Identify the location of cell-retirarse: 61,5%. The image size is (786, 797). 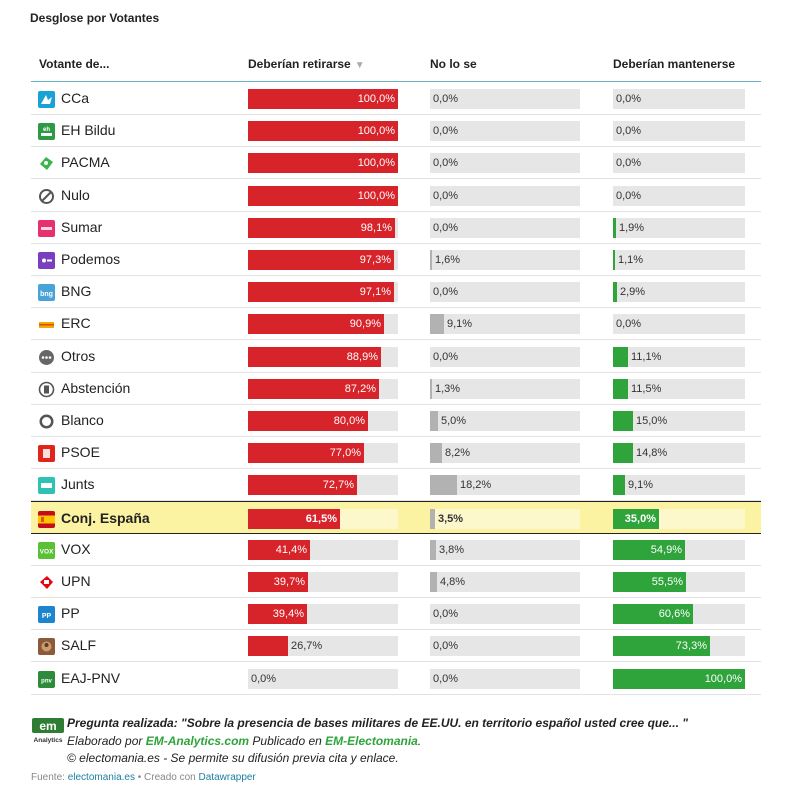
(323, 519).